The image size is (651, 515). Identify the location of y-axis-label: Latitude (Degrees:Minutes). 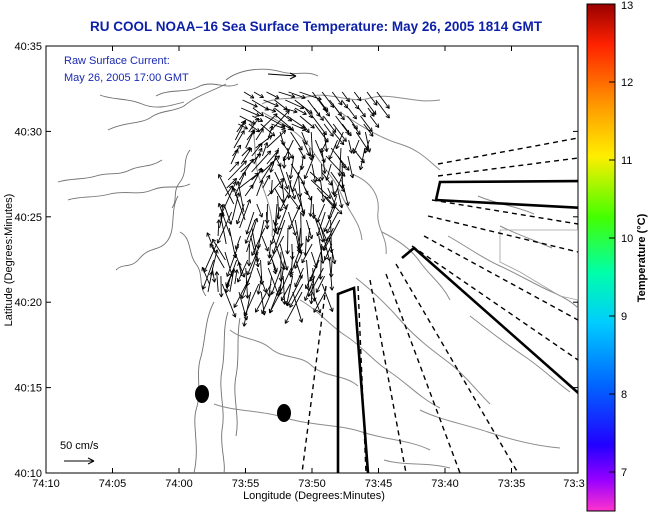
(9, 260).